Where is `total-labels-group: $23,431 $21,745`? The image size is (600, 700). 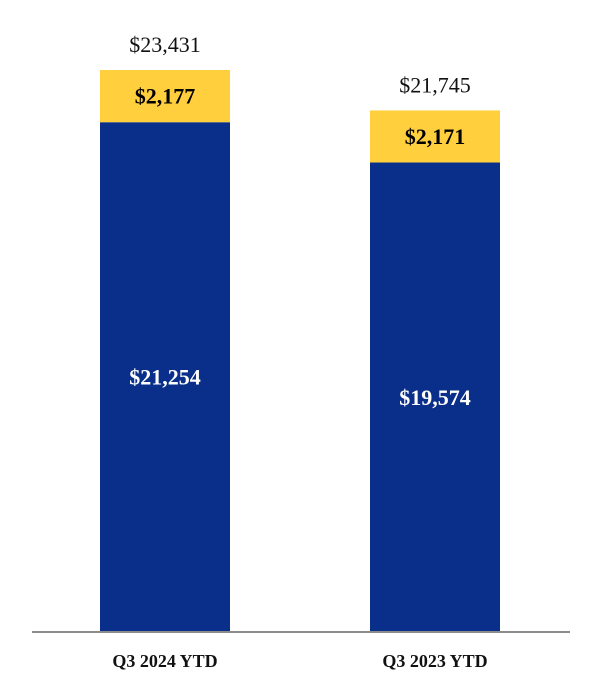 total-labels-group: $23,431 $21,745 is located at coordinates (300, 64).